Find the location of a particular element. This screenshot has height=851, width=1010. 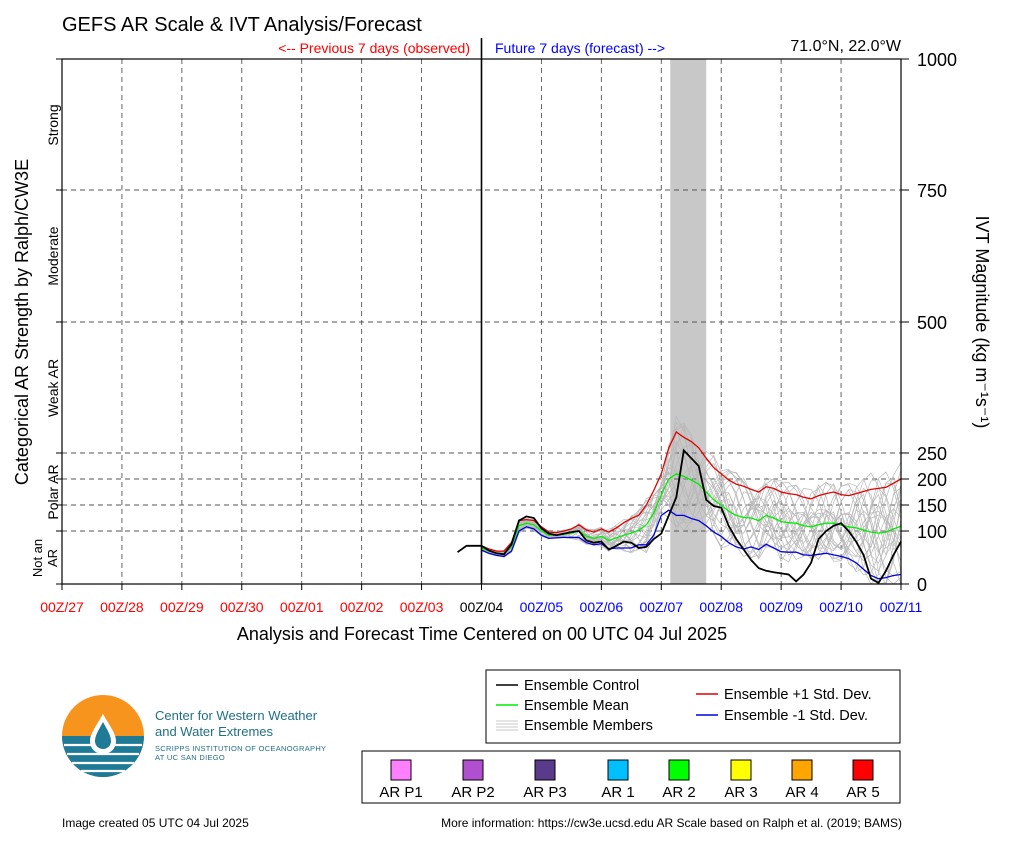

legend-mean-label: Ensemble Mean is located at coordinates (576, 706).